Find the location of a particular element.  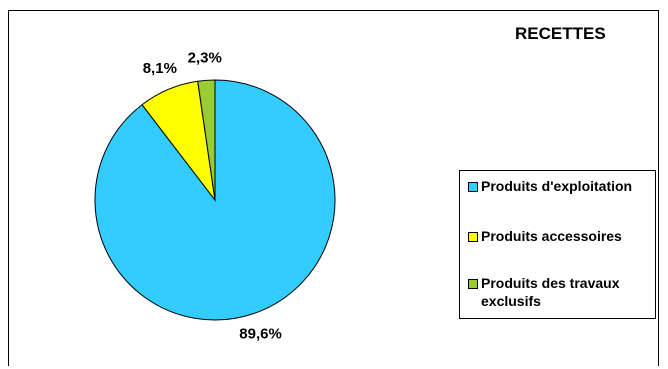

chart-title: RECETTES is located at coordinates (560, 33).